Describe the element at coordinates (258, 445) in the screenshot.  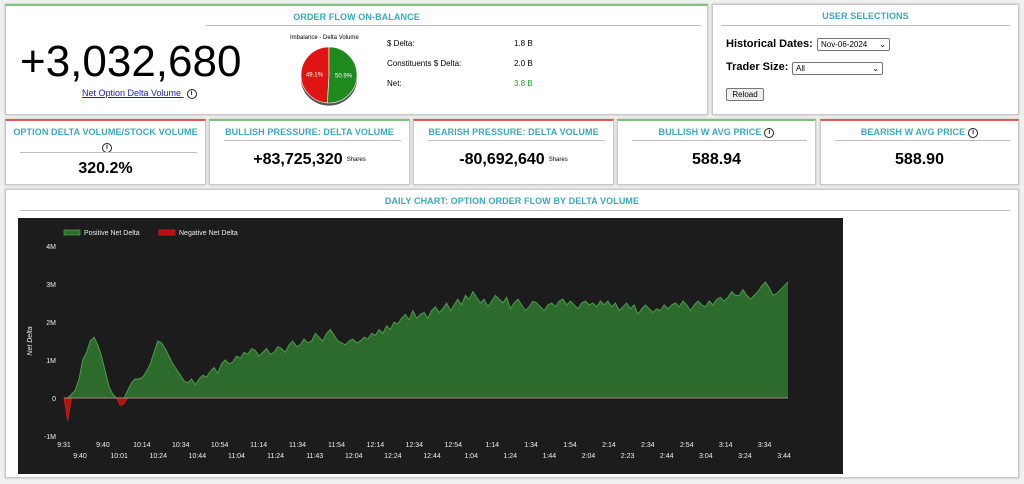
I see `x-tick-label: 11:14` at that location.